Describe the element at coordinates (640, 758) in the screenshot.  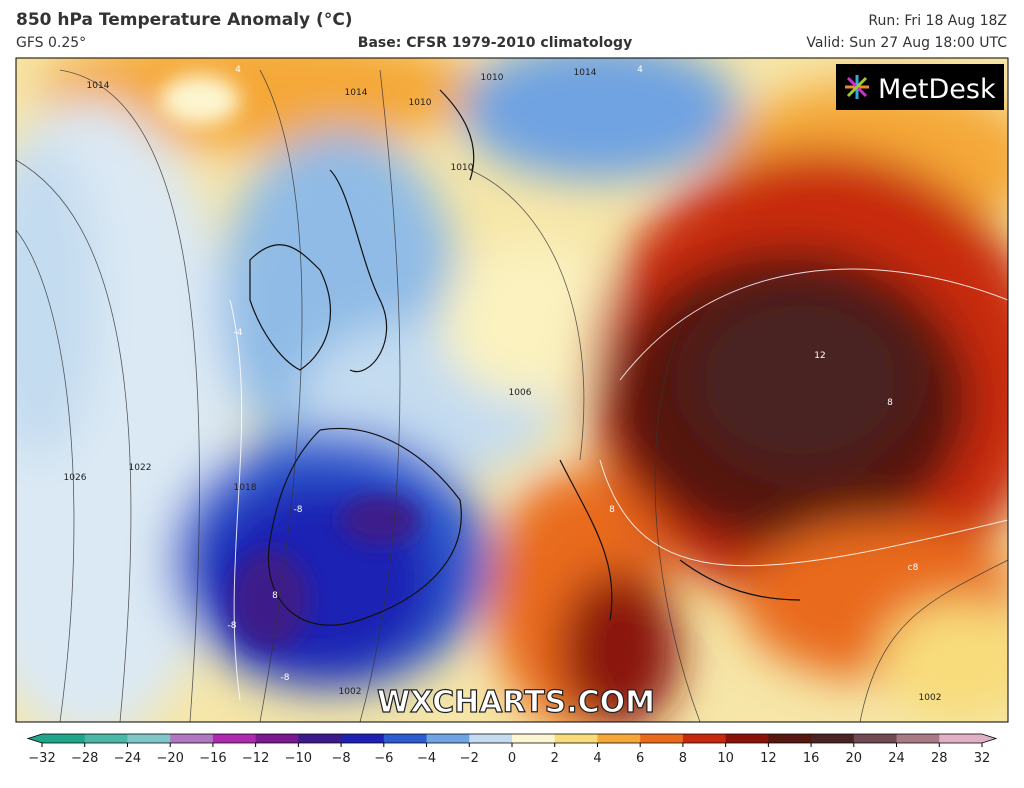
I see `colorbar-tick-label: 6` at that location.